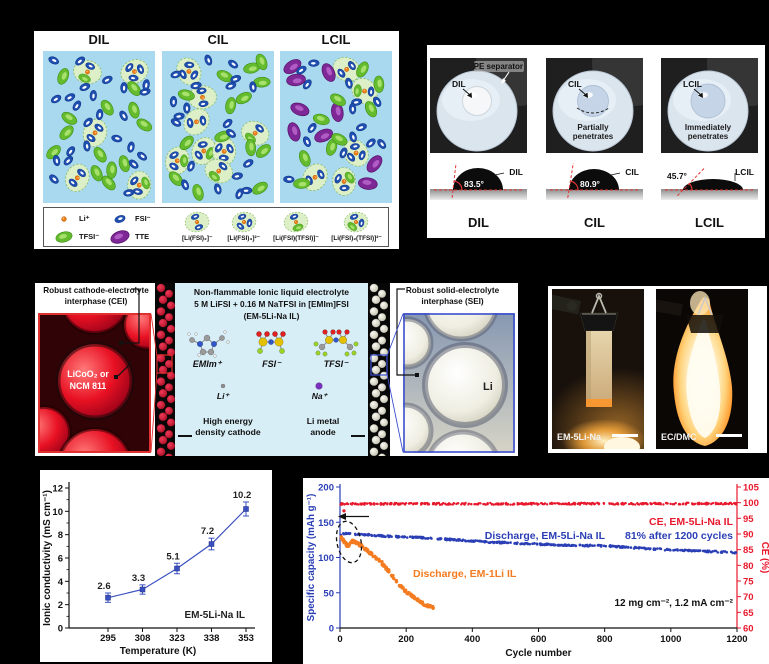 This screenshot has width=769, height=664. I want to click on cathode-material-line1: LiCoO₂ or, so click(88, 374).